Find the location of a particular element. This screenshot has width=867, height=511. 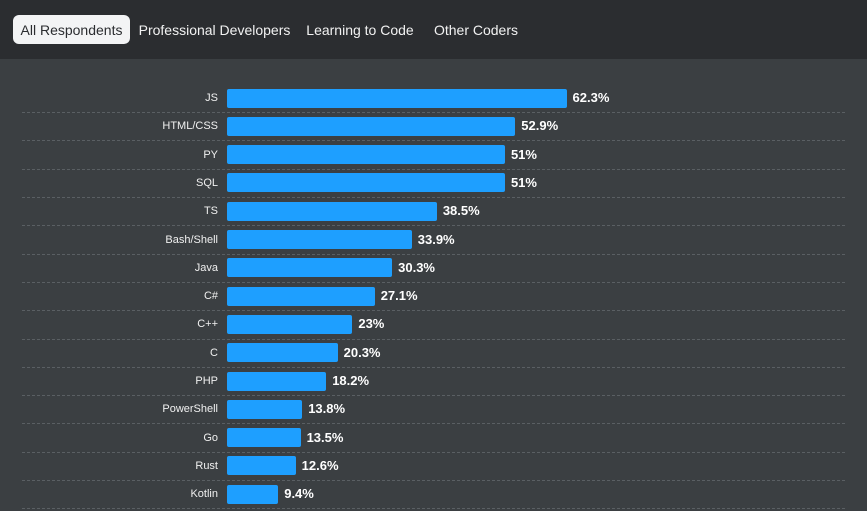

bar-value-label: 52.9% is located at coordinates (540, 126).